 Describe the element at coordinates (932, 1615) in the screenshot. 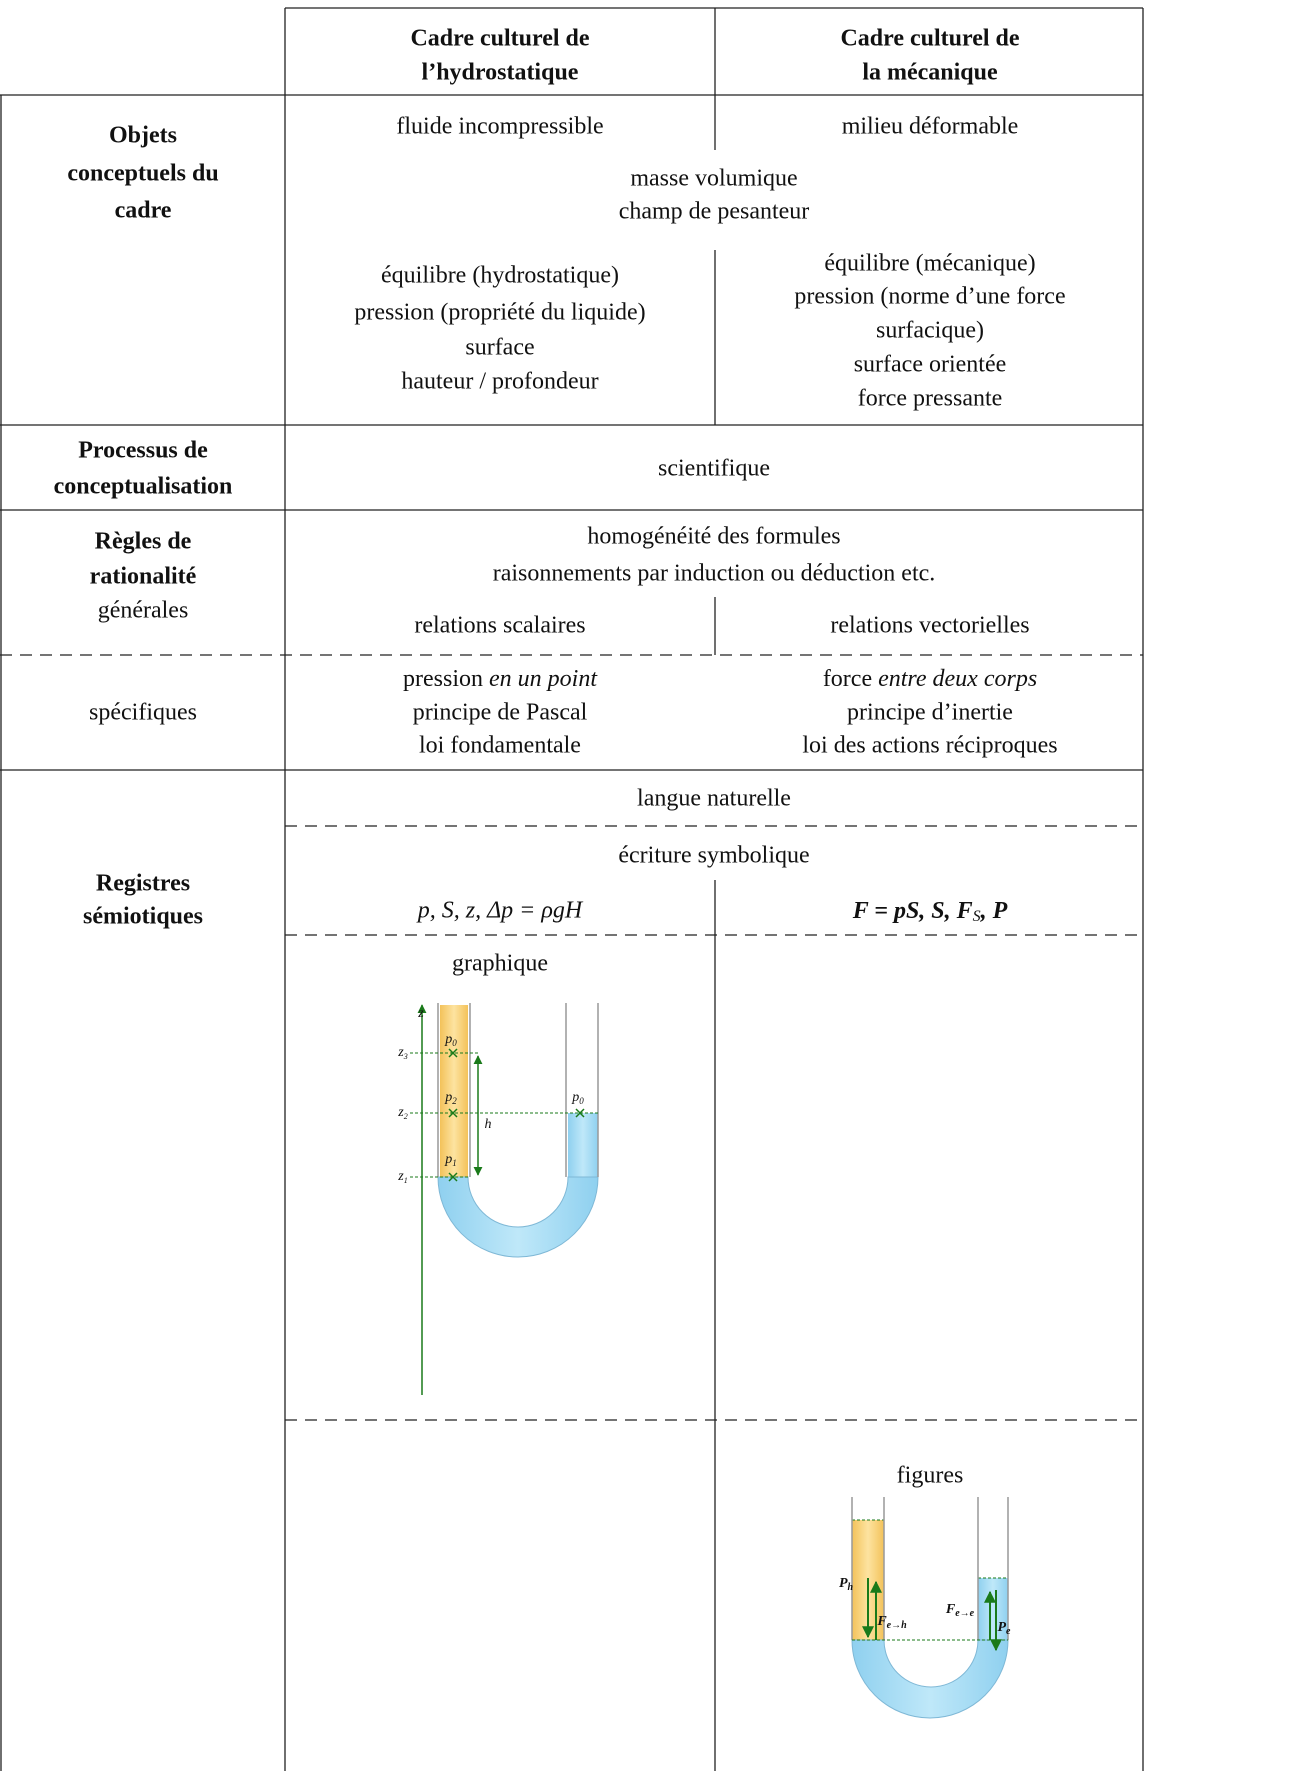

I see `force-arrows` at that location.